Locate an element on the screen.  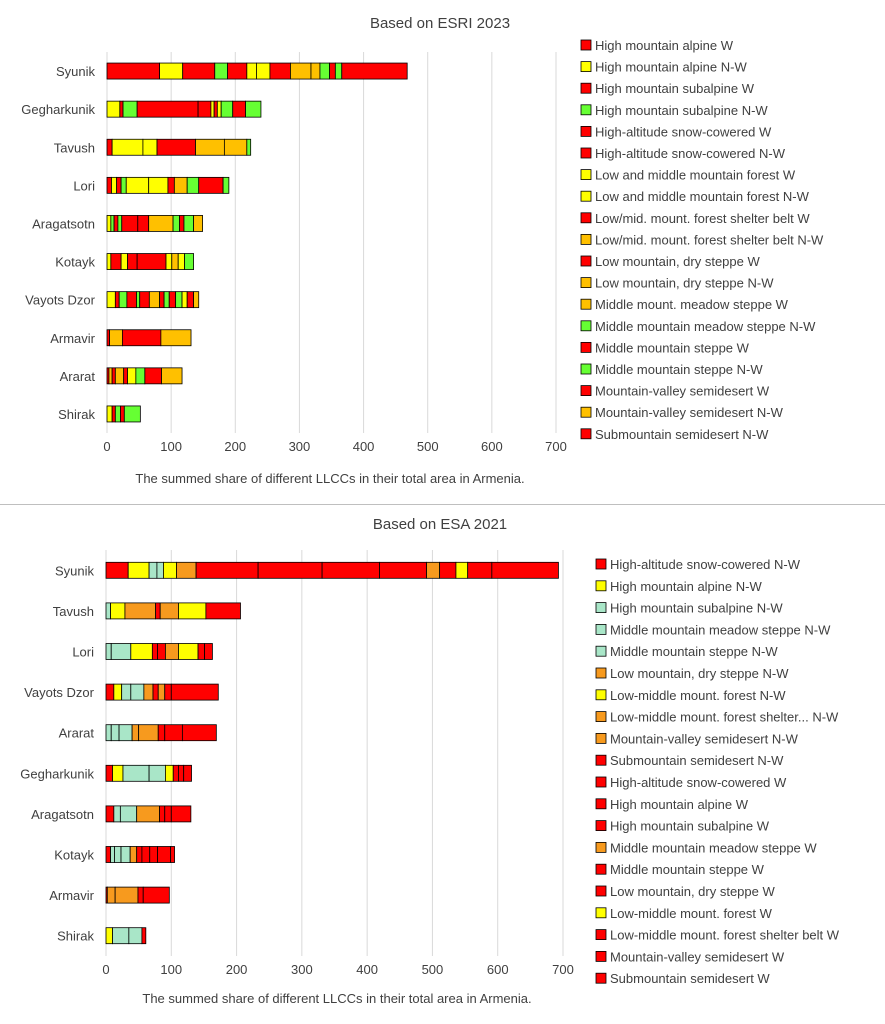
legend-label: High mountain subalpine W is located at coordinates (690, 826).